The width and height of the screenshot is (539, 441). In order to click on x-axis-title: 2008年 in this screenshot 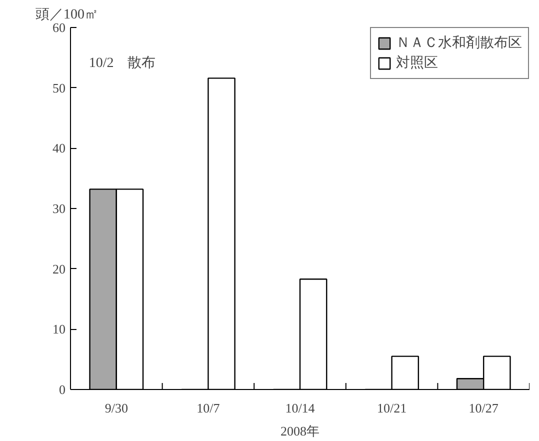, I will do `click(300, 431)`.